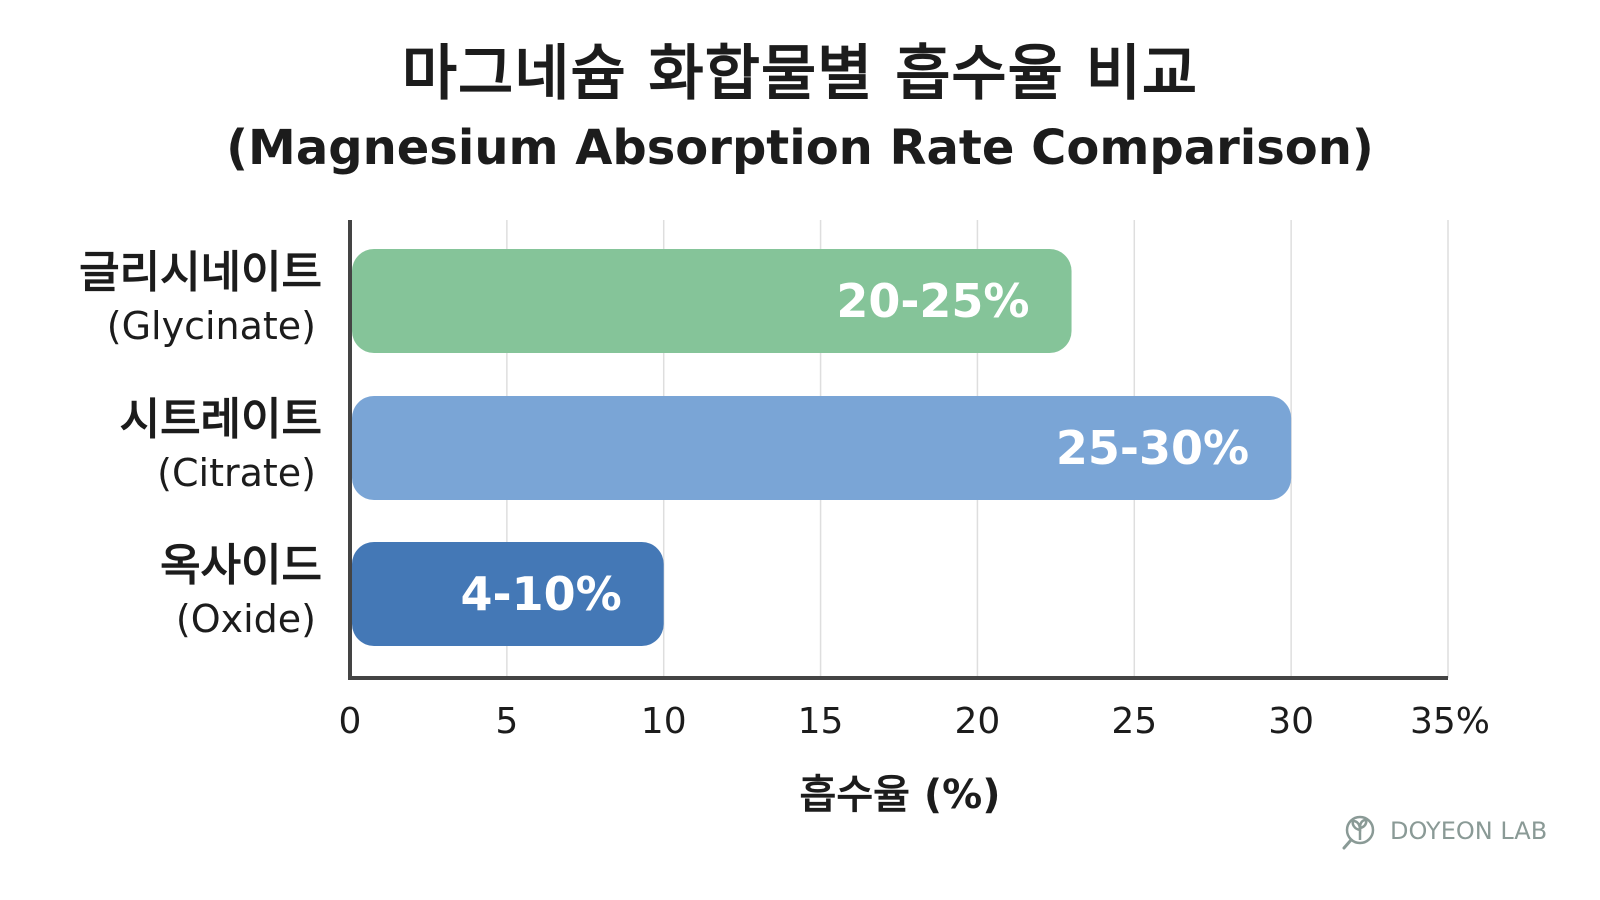  What do you see at coordinates (1291, 721) in the screenshot?
I see `x-tick-label: 30` at bounding box center [1291, 721].